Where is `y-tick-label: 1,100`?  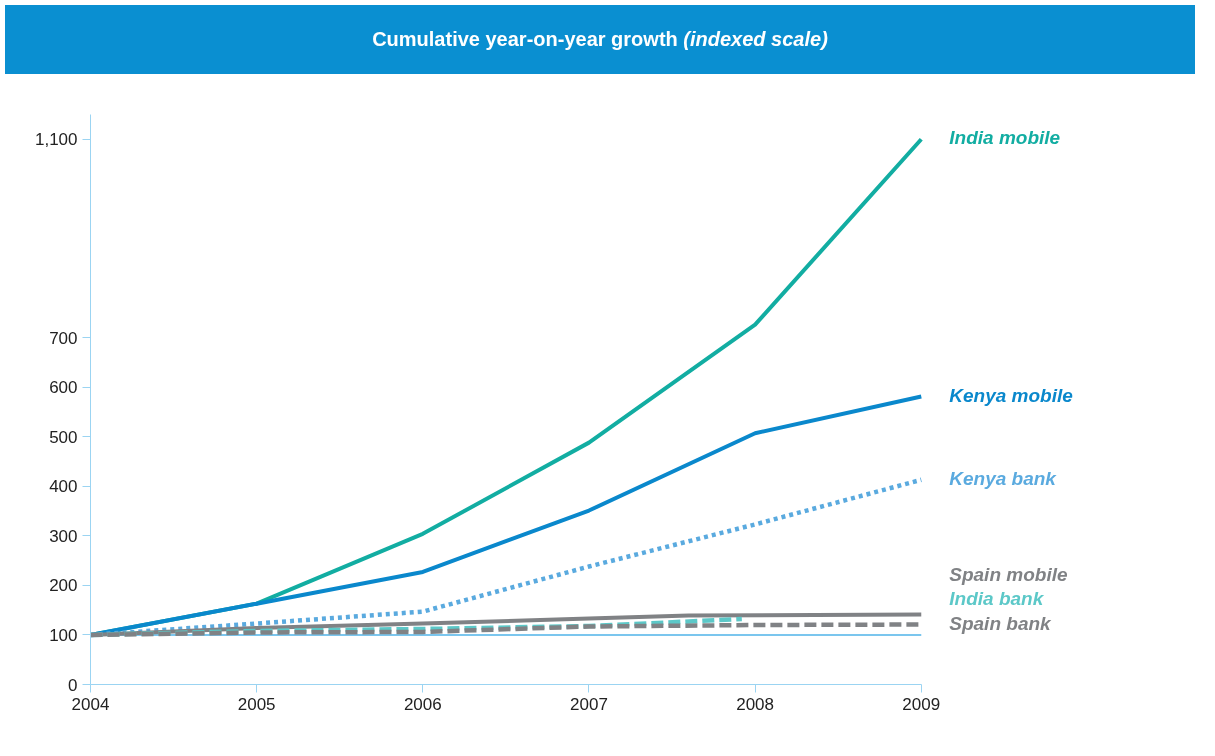
y-tick-label: 1,100 is located at coordinates (56, 140).